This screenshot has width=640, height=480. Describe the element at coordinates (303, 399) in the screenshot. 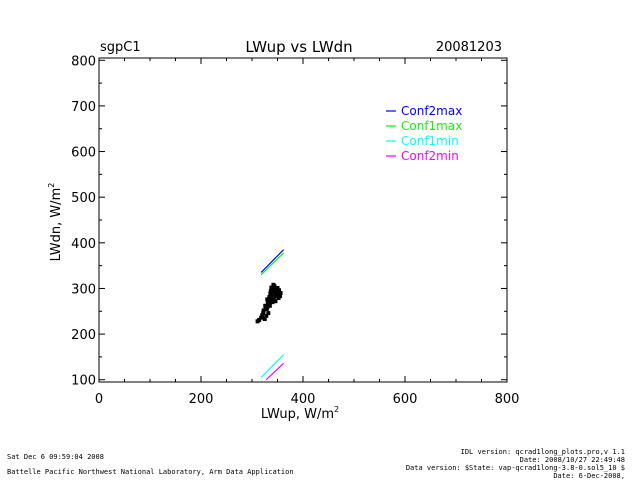

I see `x-tick-label: 400` at that location.